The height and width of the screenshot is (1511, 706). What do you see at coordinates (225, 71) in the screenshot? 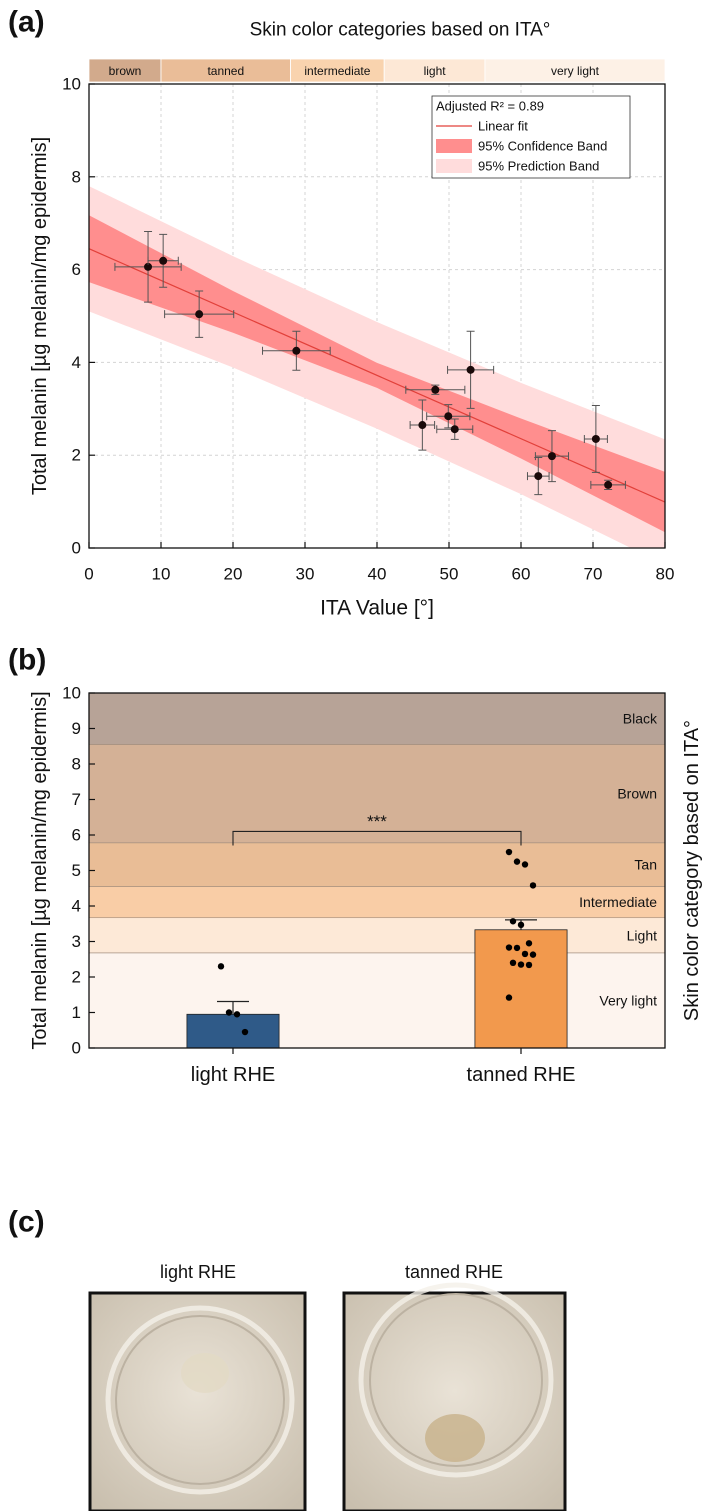
I see `category-label: tanned` at bounding box center [225, 71].